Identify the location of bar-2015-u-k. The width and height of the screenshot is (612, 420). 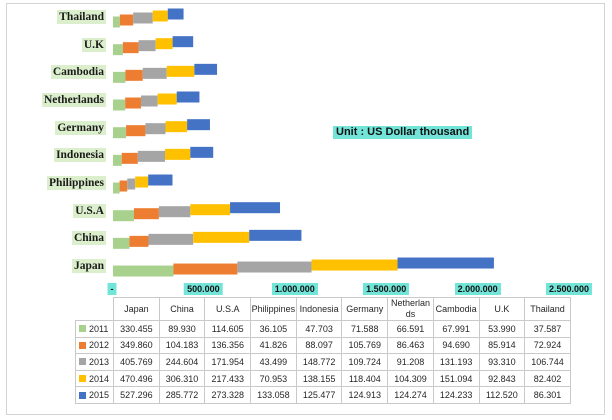
(183, 42).